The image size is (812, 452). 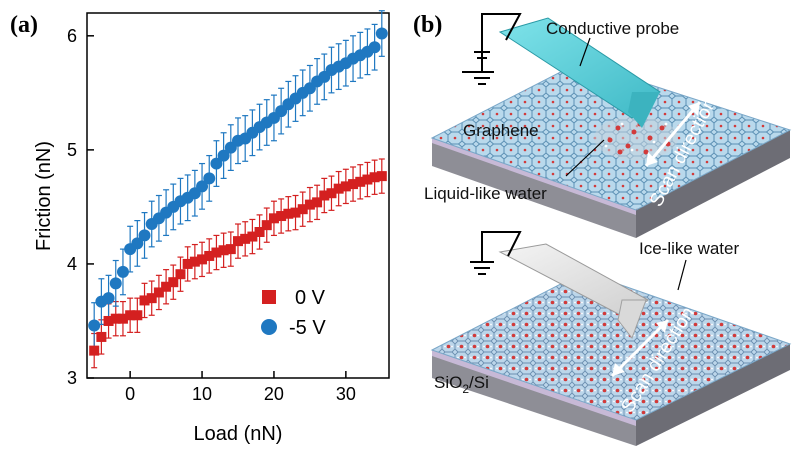 I want to click on bottom-probe-cantilever, so click(x=573, y=281).